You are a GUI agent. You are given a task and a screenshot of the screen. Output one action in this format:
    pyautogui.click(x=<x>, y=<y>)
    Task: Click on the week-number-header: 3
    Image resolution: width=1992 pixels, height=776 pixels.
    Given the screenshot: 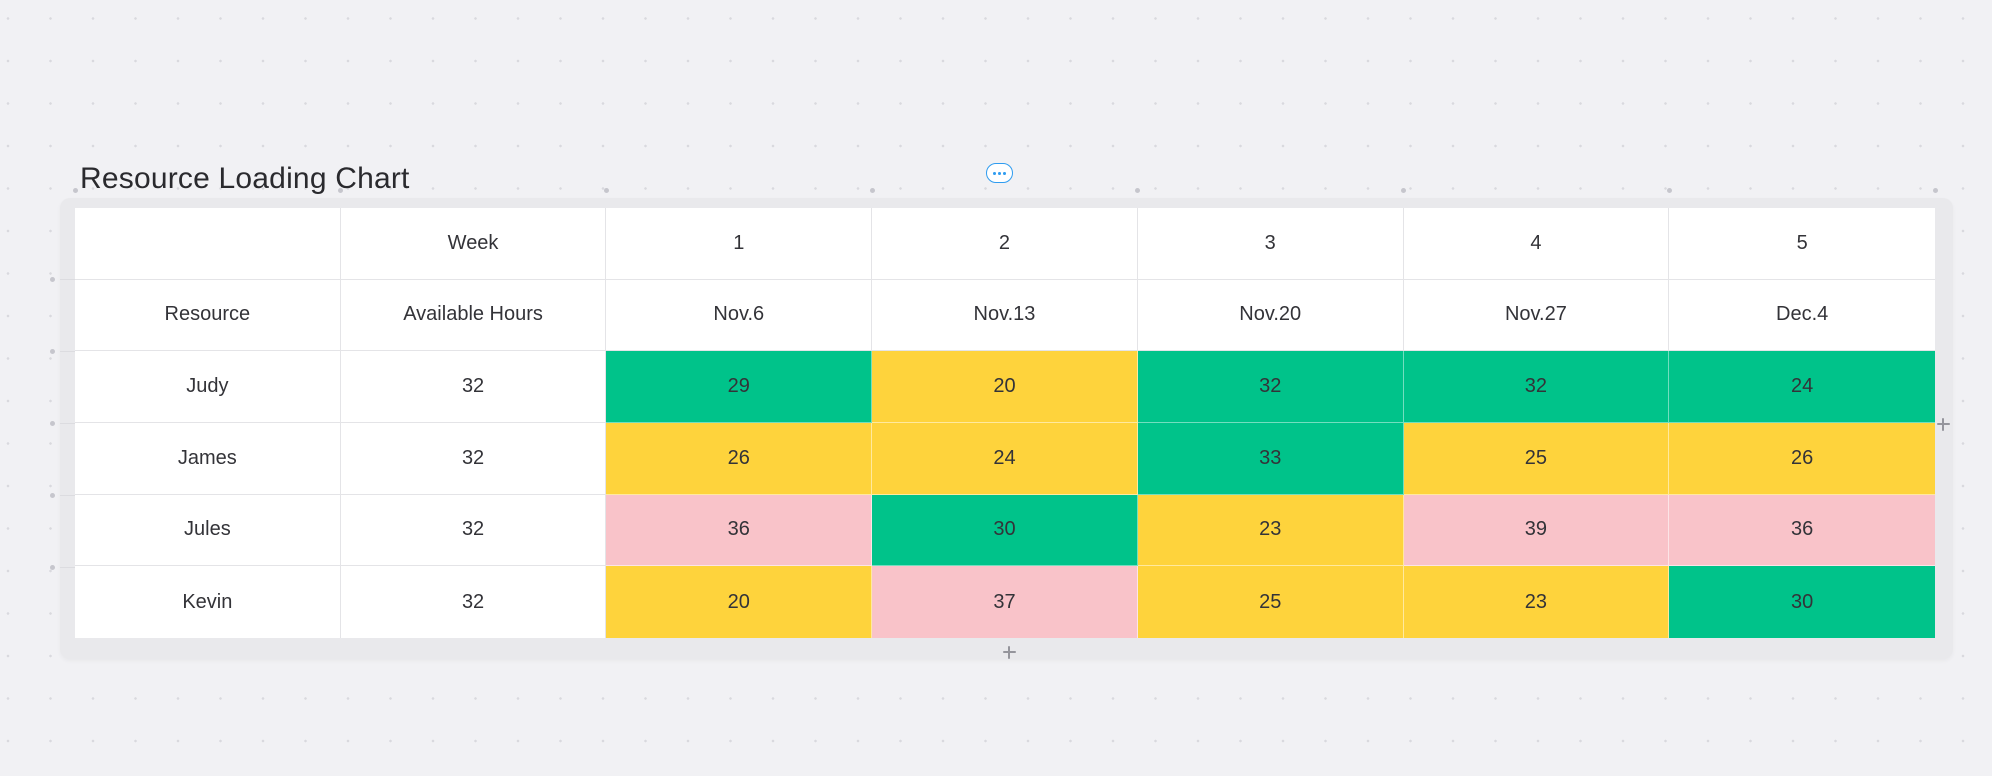 What is the action you would take?
    pyautogui.click(x=1270, y=244)
    